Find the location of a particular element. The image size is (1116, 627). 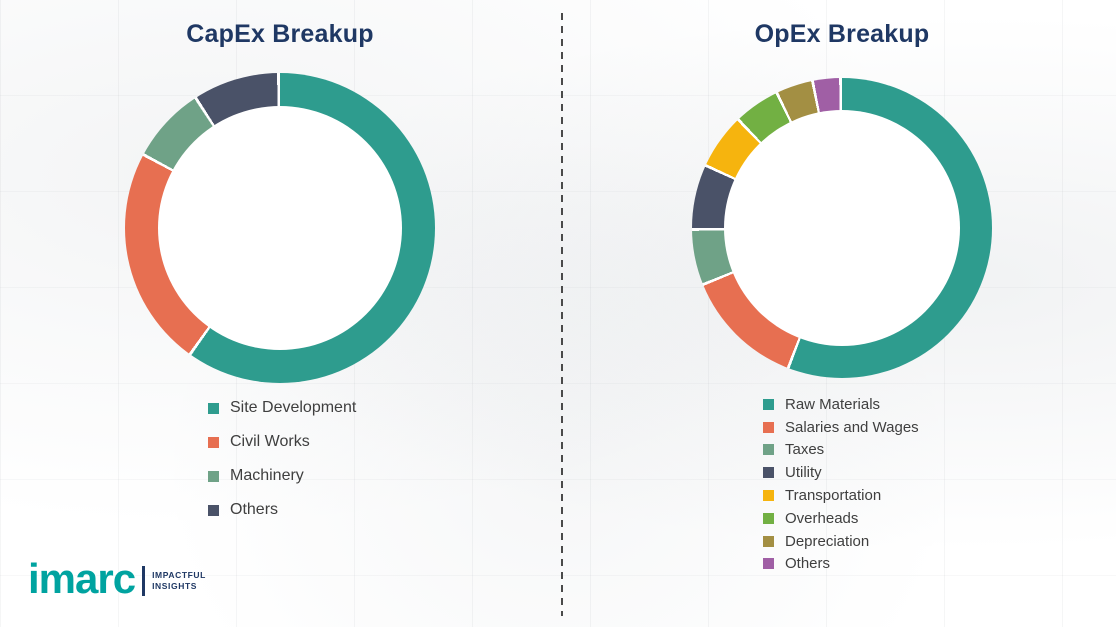

imarc-logo: imarc IMPACTFUL INSIGHTS is located at coordinates (117, 579).